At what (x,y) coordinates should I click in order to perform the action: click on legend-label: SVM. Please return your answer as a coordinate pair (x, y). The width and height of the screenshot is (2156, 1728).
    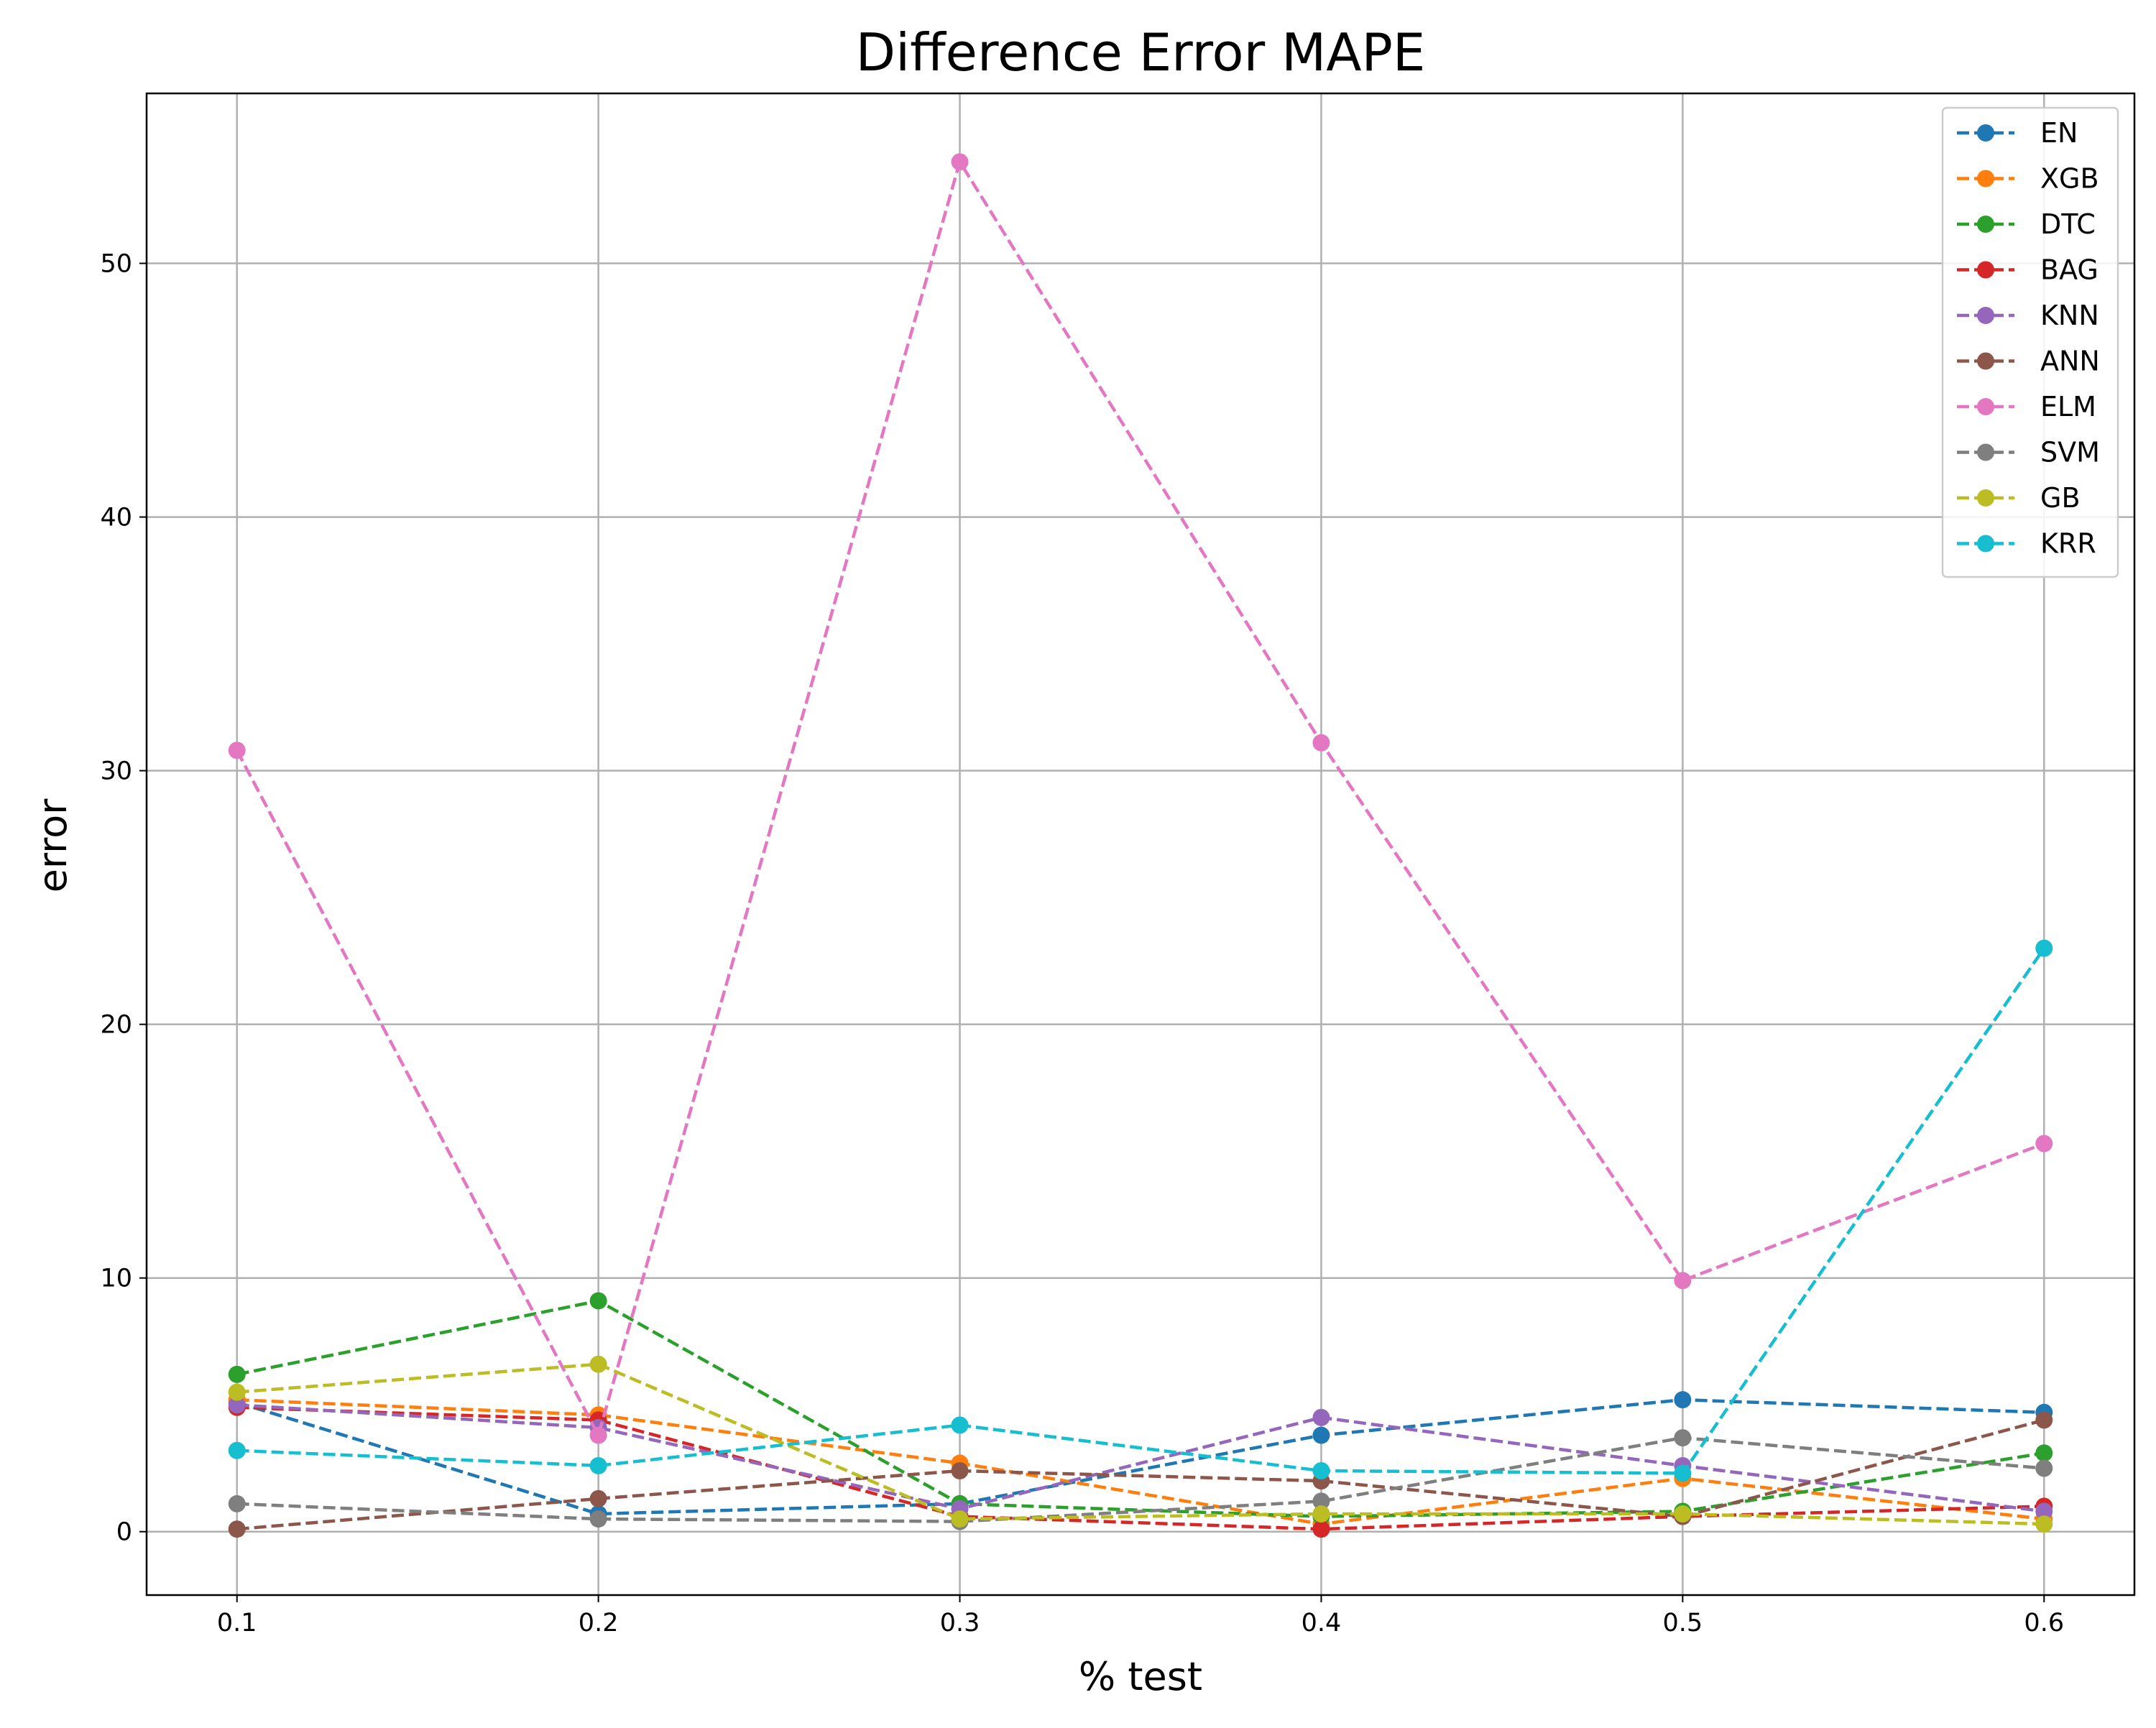
    Looking at the image, I should click on (2070, 452).